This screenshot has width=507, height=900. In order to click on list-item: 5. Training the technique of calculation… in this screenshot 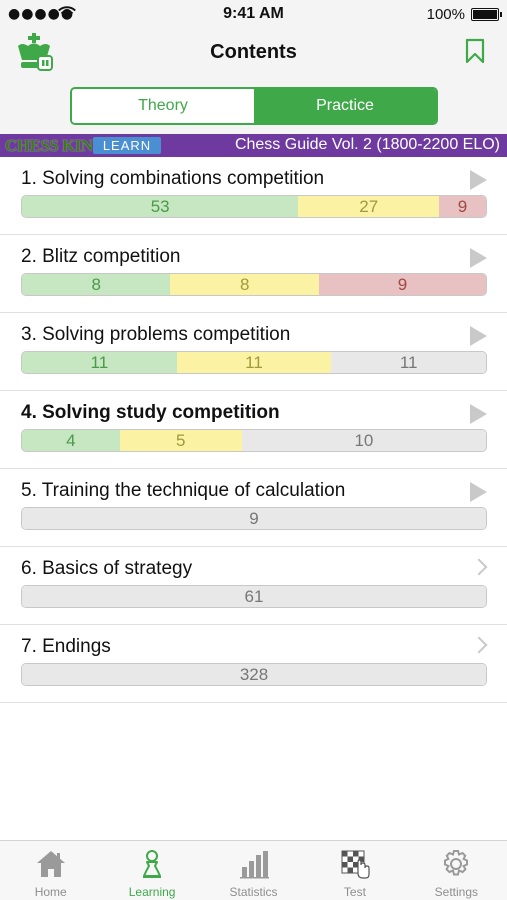, I will do `click(253, 508)`.